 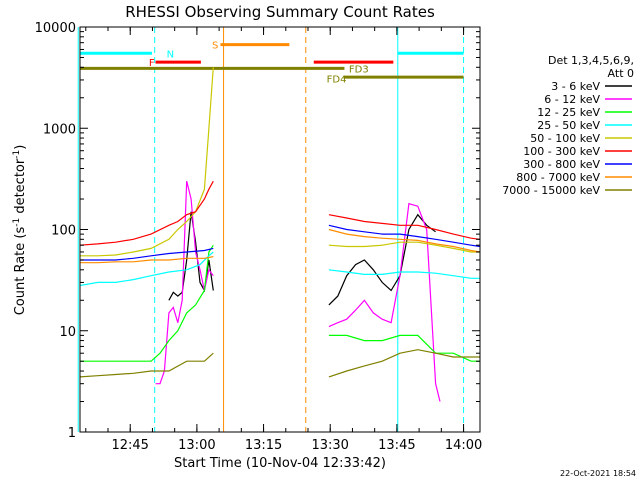 What do you see at coordinates (558, 177) in the screenshot?
I see `legend-entry-label: 800 - 7000 keV` at bounding box center [558, 177].